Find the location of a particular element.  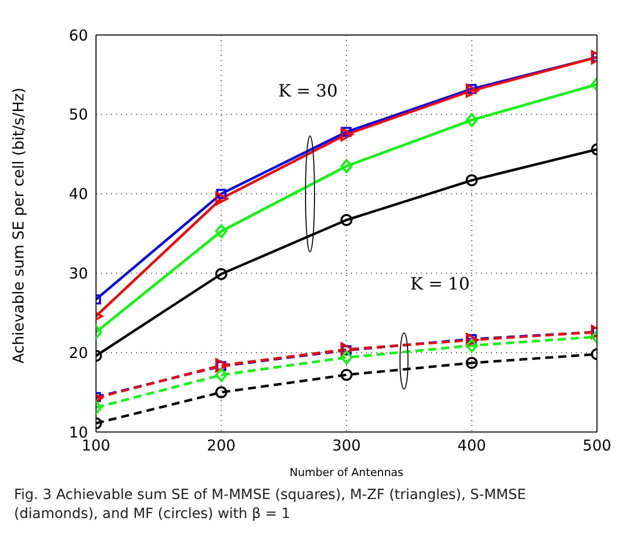

y-tick-label: 60 is located at coordinates (78, 35).